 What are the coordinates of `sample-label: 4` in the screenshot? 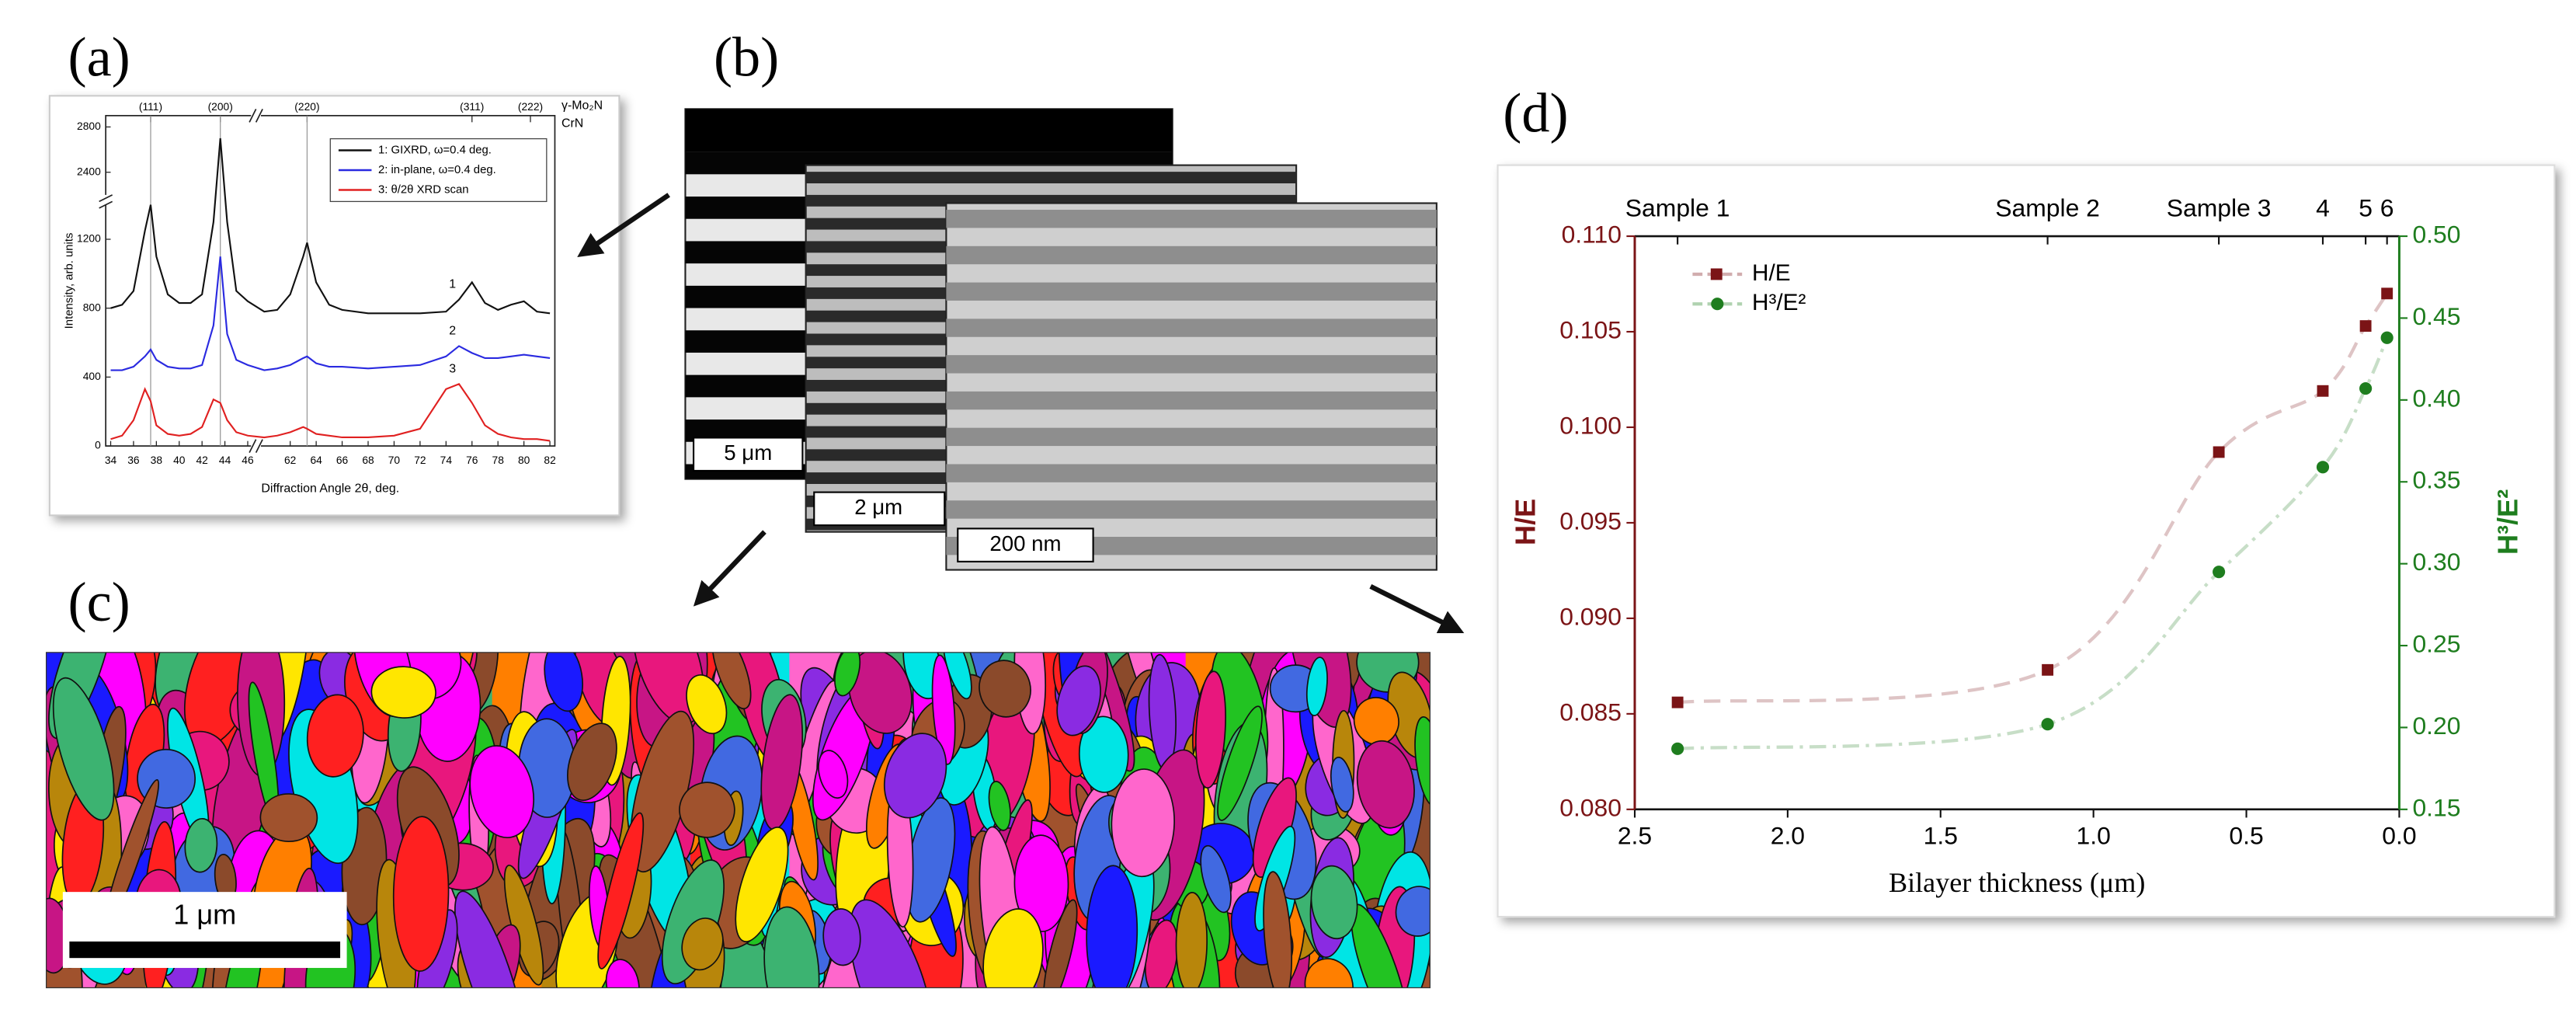 It's located at (2323, 207).